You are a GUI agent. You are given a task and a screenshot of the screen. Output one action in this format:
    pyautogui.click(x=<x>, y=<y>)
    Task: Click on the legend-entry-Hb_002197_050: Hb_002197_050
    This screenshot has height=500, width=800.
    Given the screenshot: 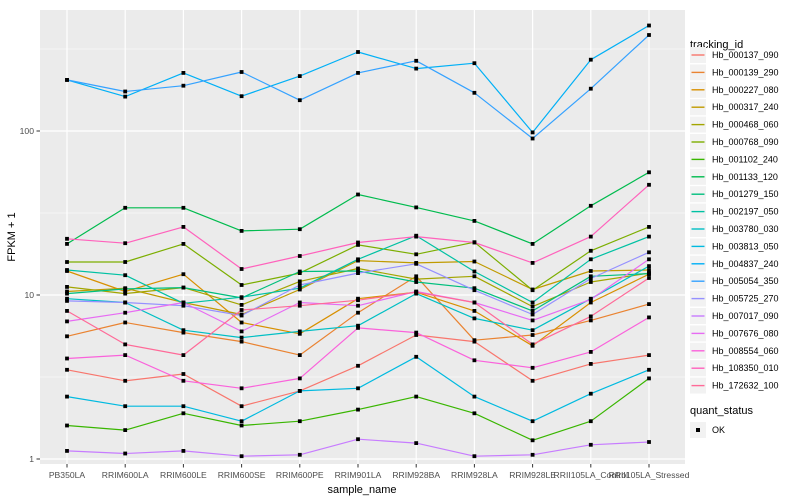 What is the action you would take?
    pyautogui.click(x=734, y=211)
    